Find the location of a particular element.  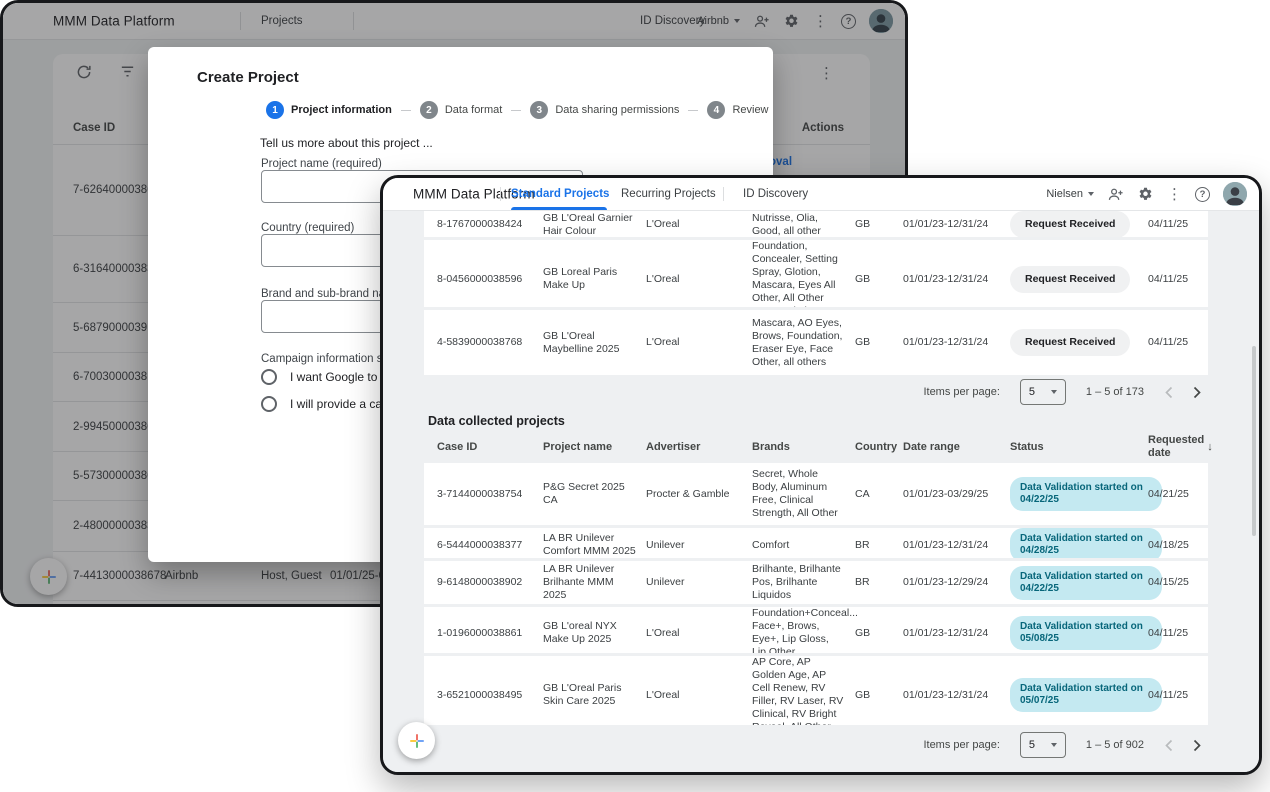

cell-case-id: 5-6879000039122 is located at coordinates (120, 327).